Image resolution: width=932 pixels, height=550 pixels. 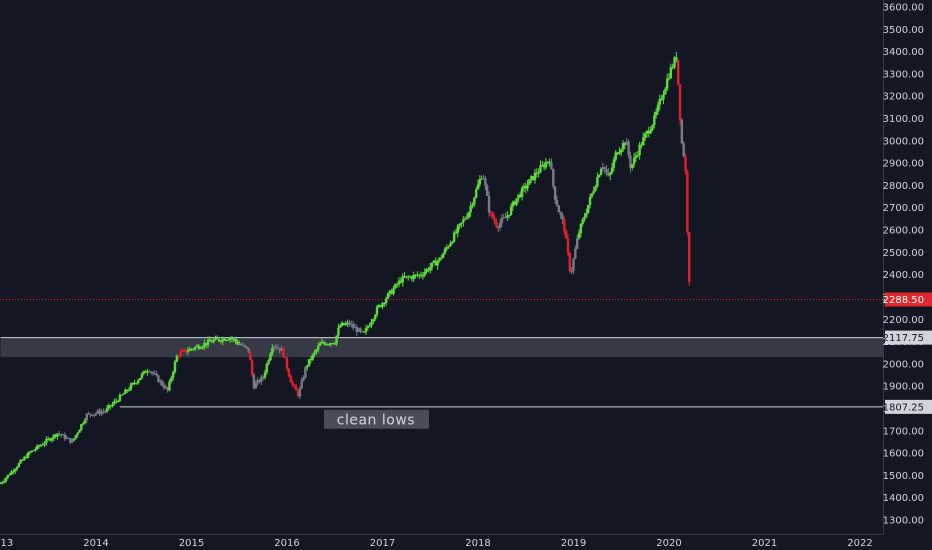 I want to click on y-tick-label: 1600.00, so click(x=903, y=454).